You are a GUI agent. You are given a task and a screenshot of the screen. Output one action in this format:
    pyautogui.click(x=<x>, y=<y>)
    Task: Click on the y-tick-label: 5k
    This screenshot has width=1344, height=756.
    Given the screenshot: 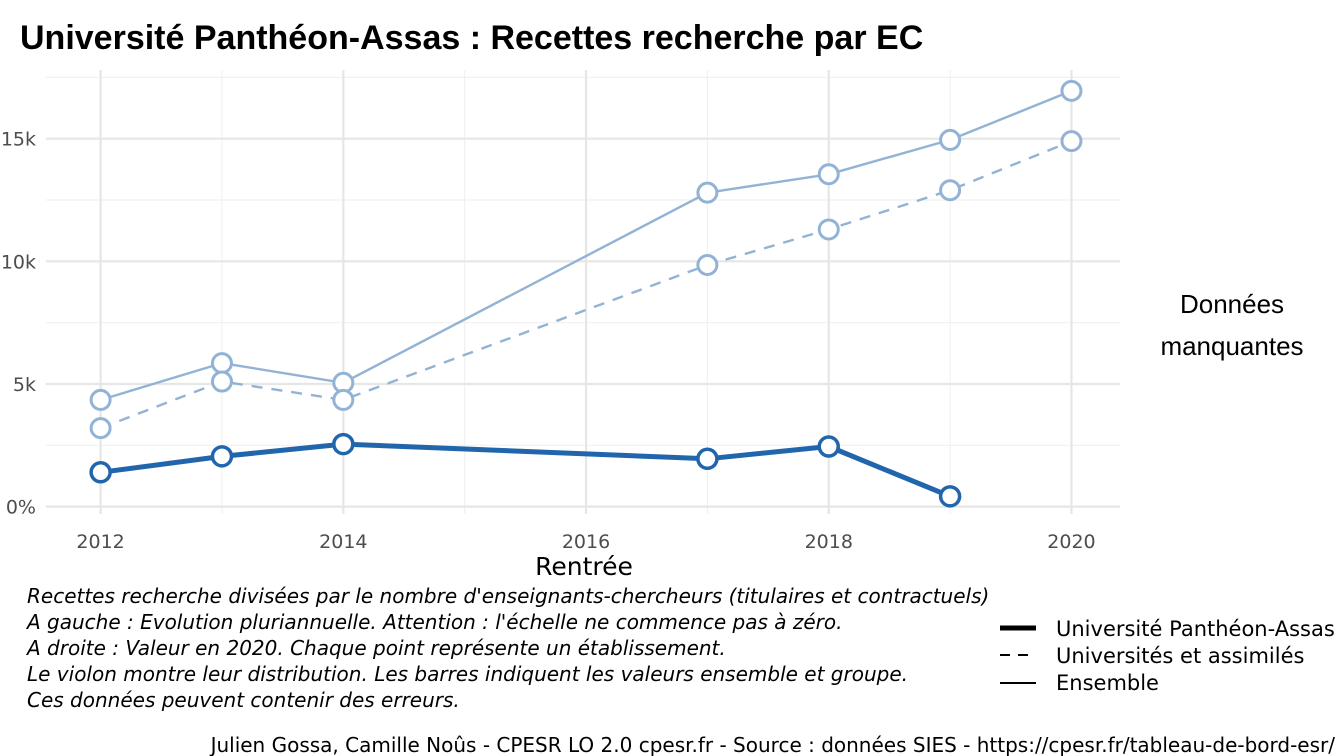 What is the action you would take?
    pyautogui.click(x=24, y=385)
    